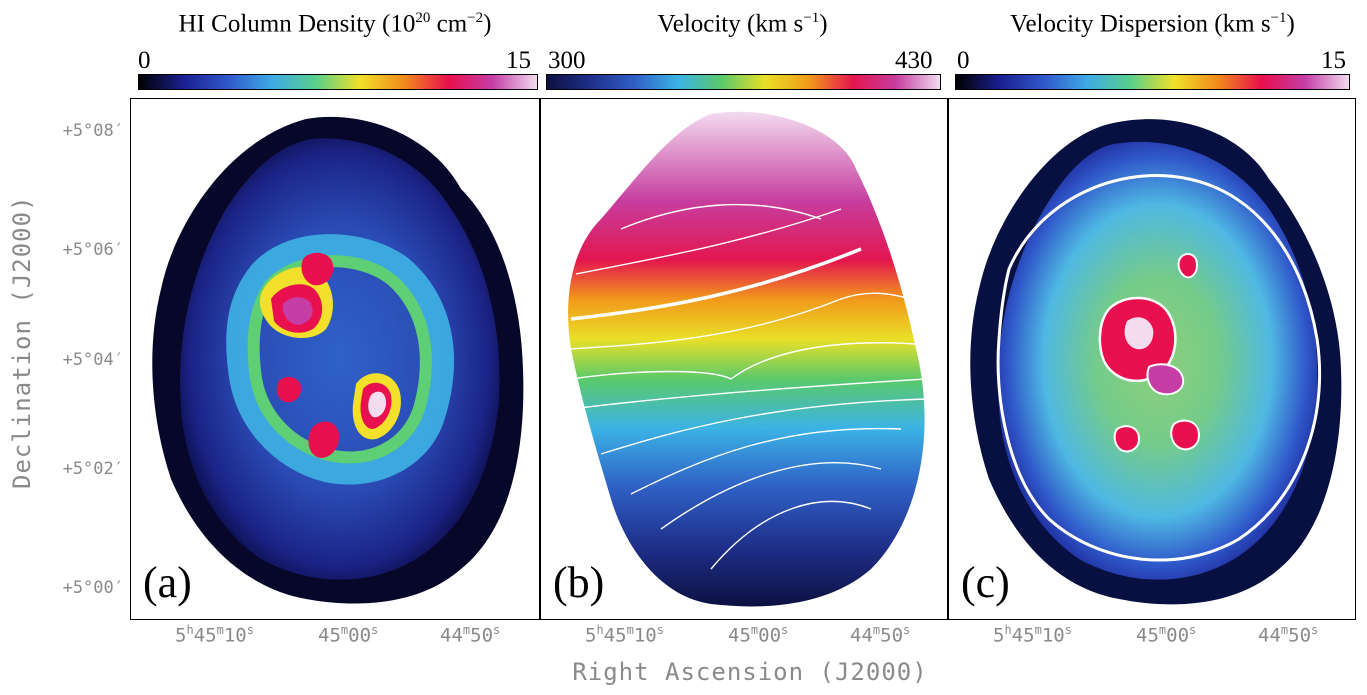  Describe the element at coordinates (1152, 24) in the screenshot. I see `colorbar-title-velocity-dispersion: Velocity Dispersion (km s−1)` at that location.